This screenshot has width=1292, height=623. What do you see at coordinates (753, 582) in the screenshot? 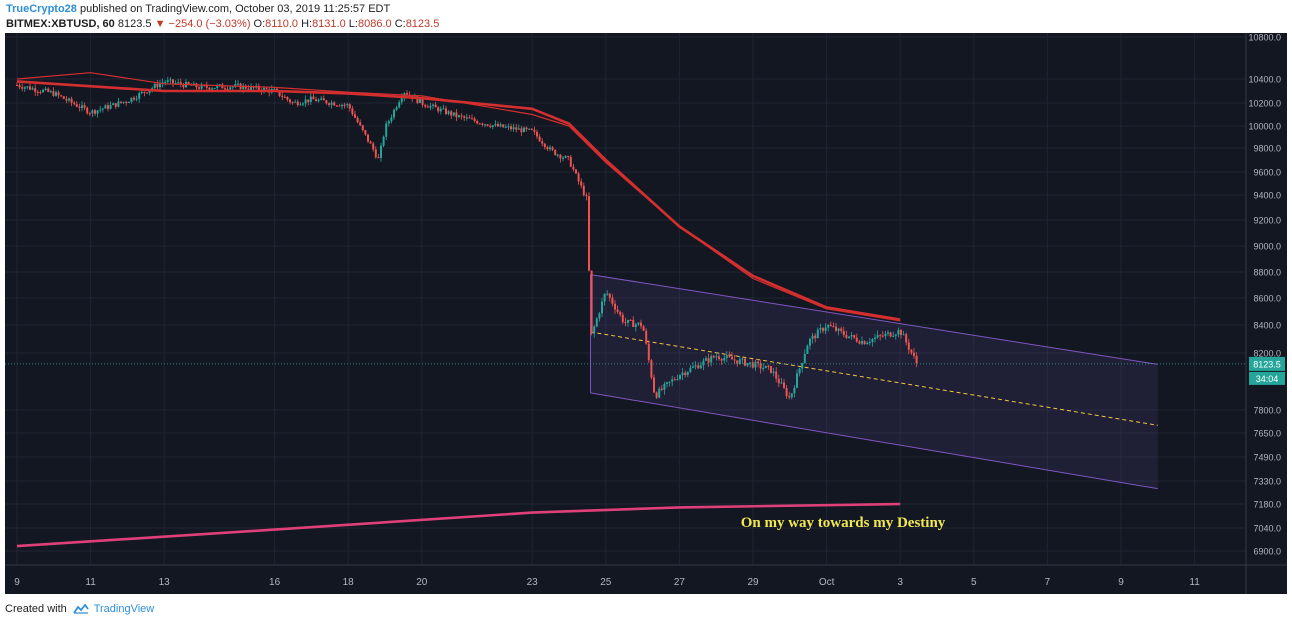
I see `x-tick-label: 29` at bounding box center [753, 582].